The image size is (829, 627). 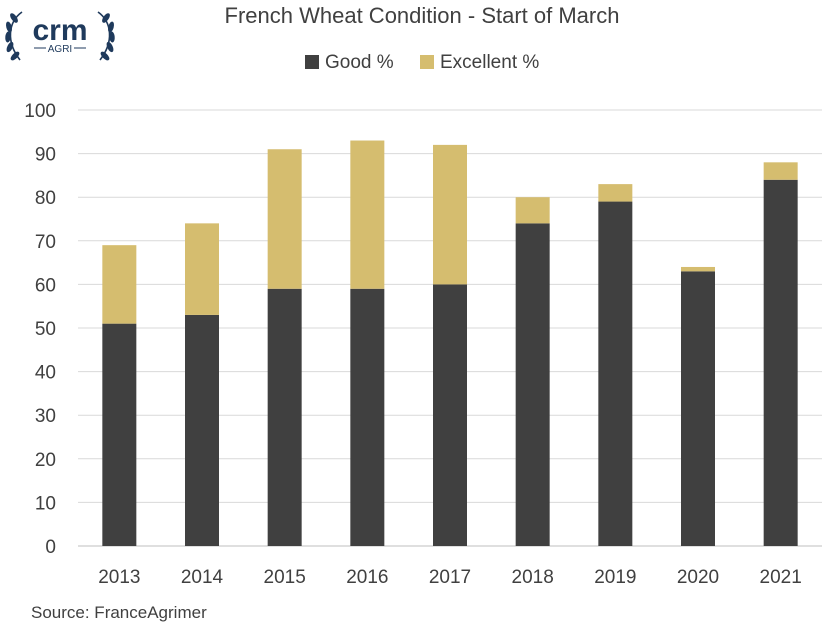 What do you see at coordinates (40, 111) in the screenshot?
I see `y-tick-label: 100` at bounding box center [40, 111].